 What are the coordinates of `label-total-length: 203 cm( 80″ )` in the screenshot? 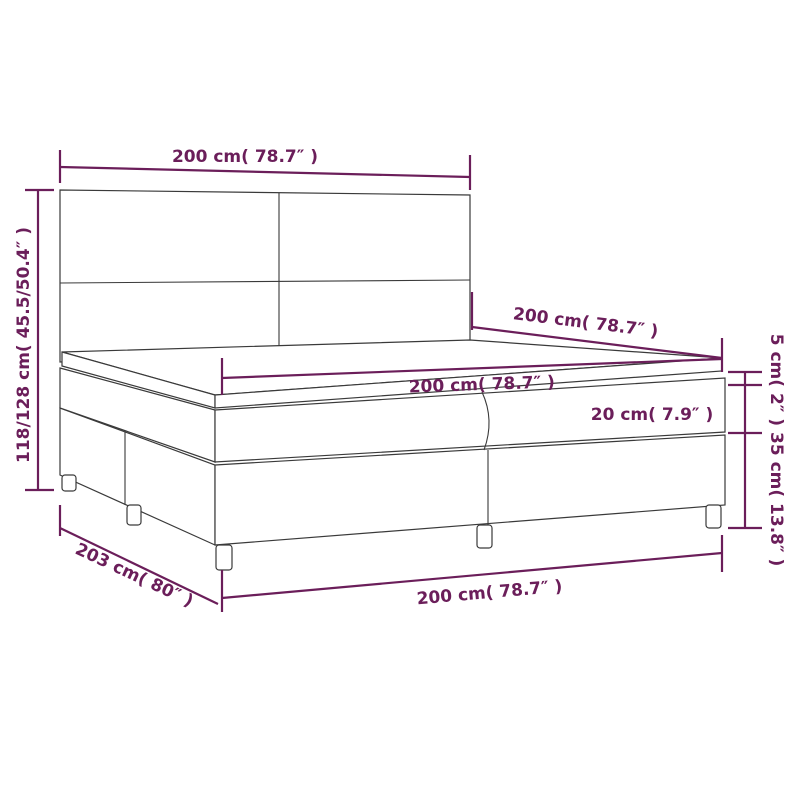 It's located at (134, 575).